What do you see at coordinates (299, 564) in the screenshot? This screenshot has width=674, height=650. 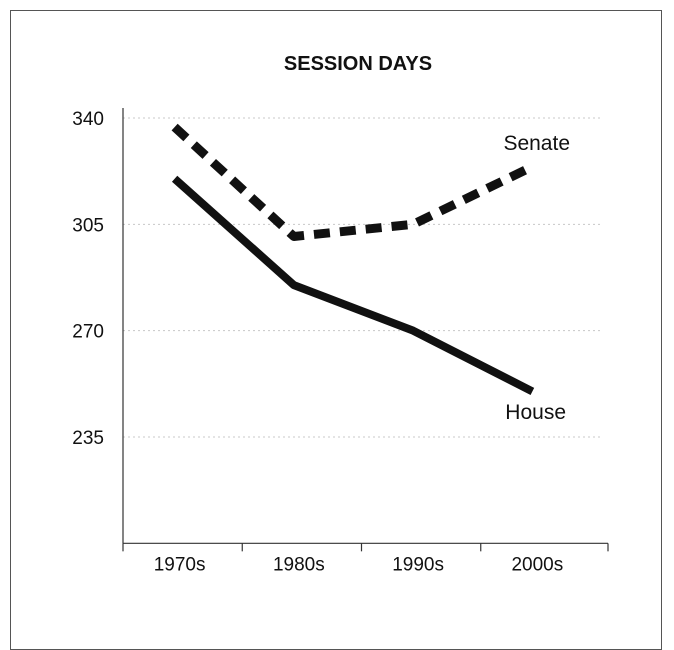 I see `x-tick-label-1980s: 1980s` at bounding box center [299, 564].